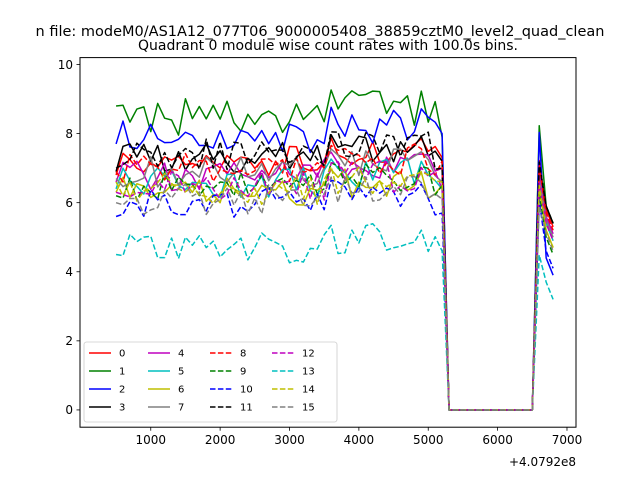 This screenshot has width=640, height=480. Describe the element at coordinates (308, 372) in the screenshot. I see `legend-label-13: 13` at that location.